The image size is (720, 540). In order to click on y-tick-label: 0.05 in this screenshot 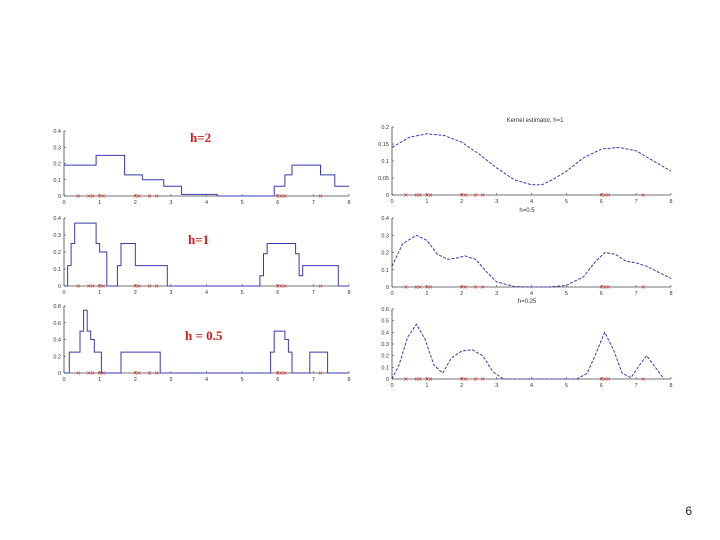, I will do `click(383, 179)`.